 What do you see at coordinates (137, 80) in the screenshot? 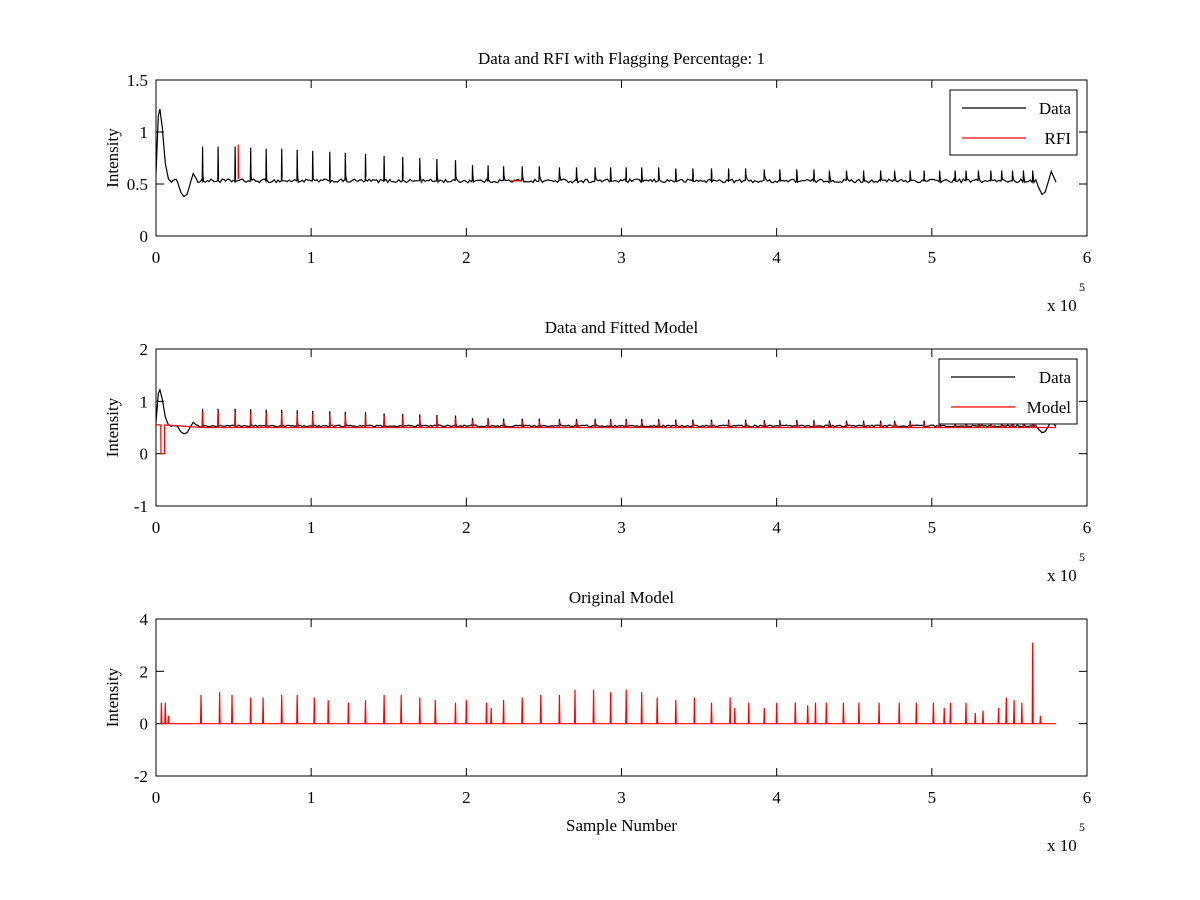
I see `y-tick-label: 1.5` at bounding box center [137, 80].